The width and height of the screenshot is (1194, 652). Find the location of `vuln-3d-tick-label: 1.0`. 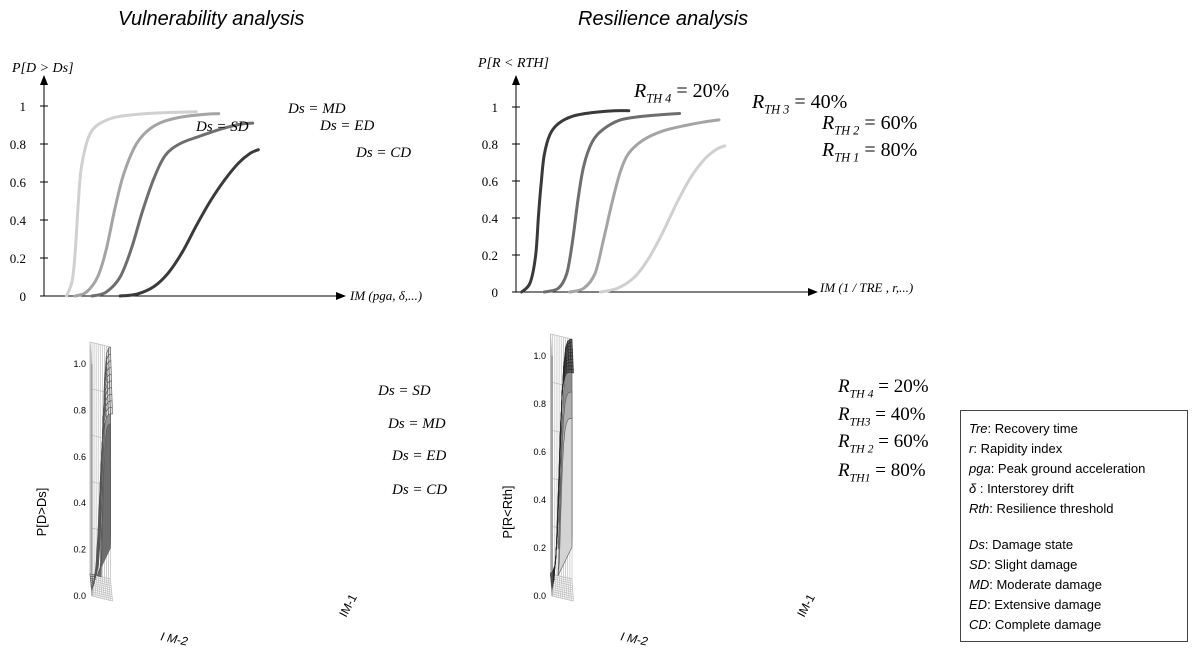

vuln-3d-tick-label: 1.0 is located at coordinates (79, 364).